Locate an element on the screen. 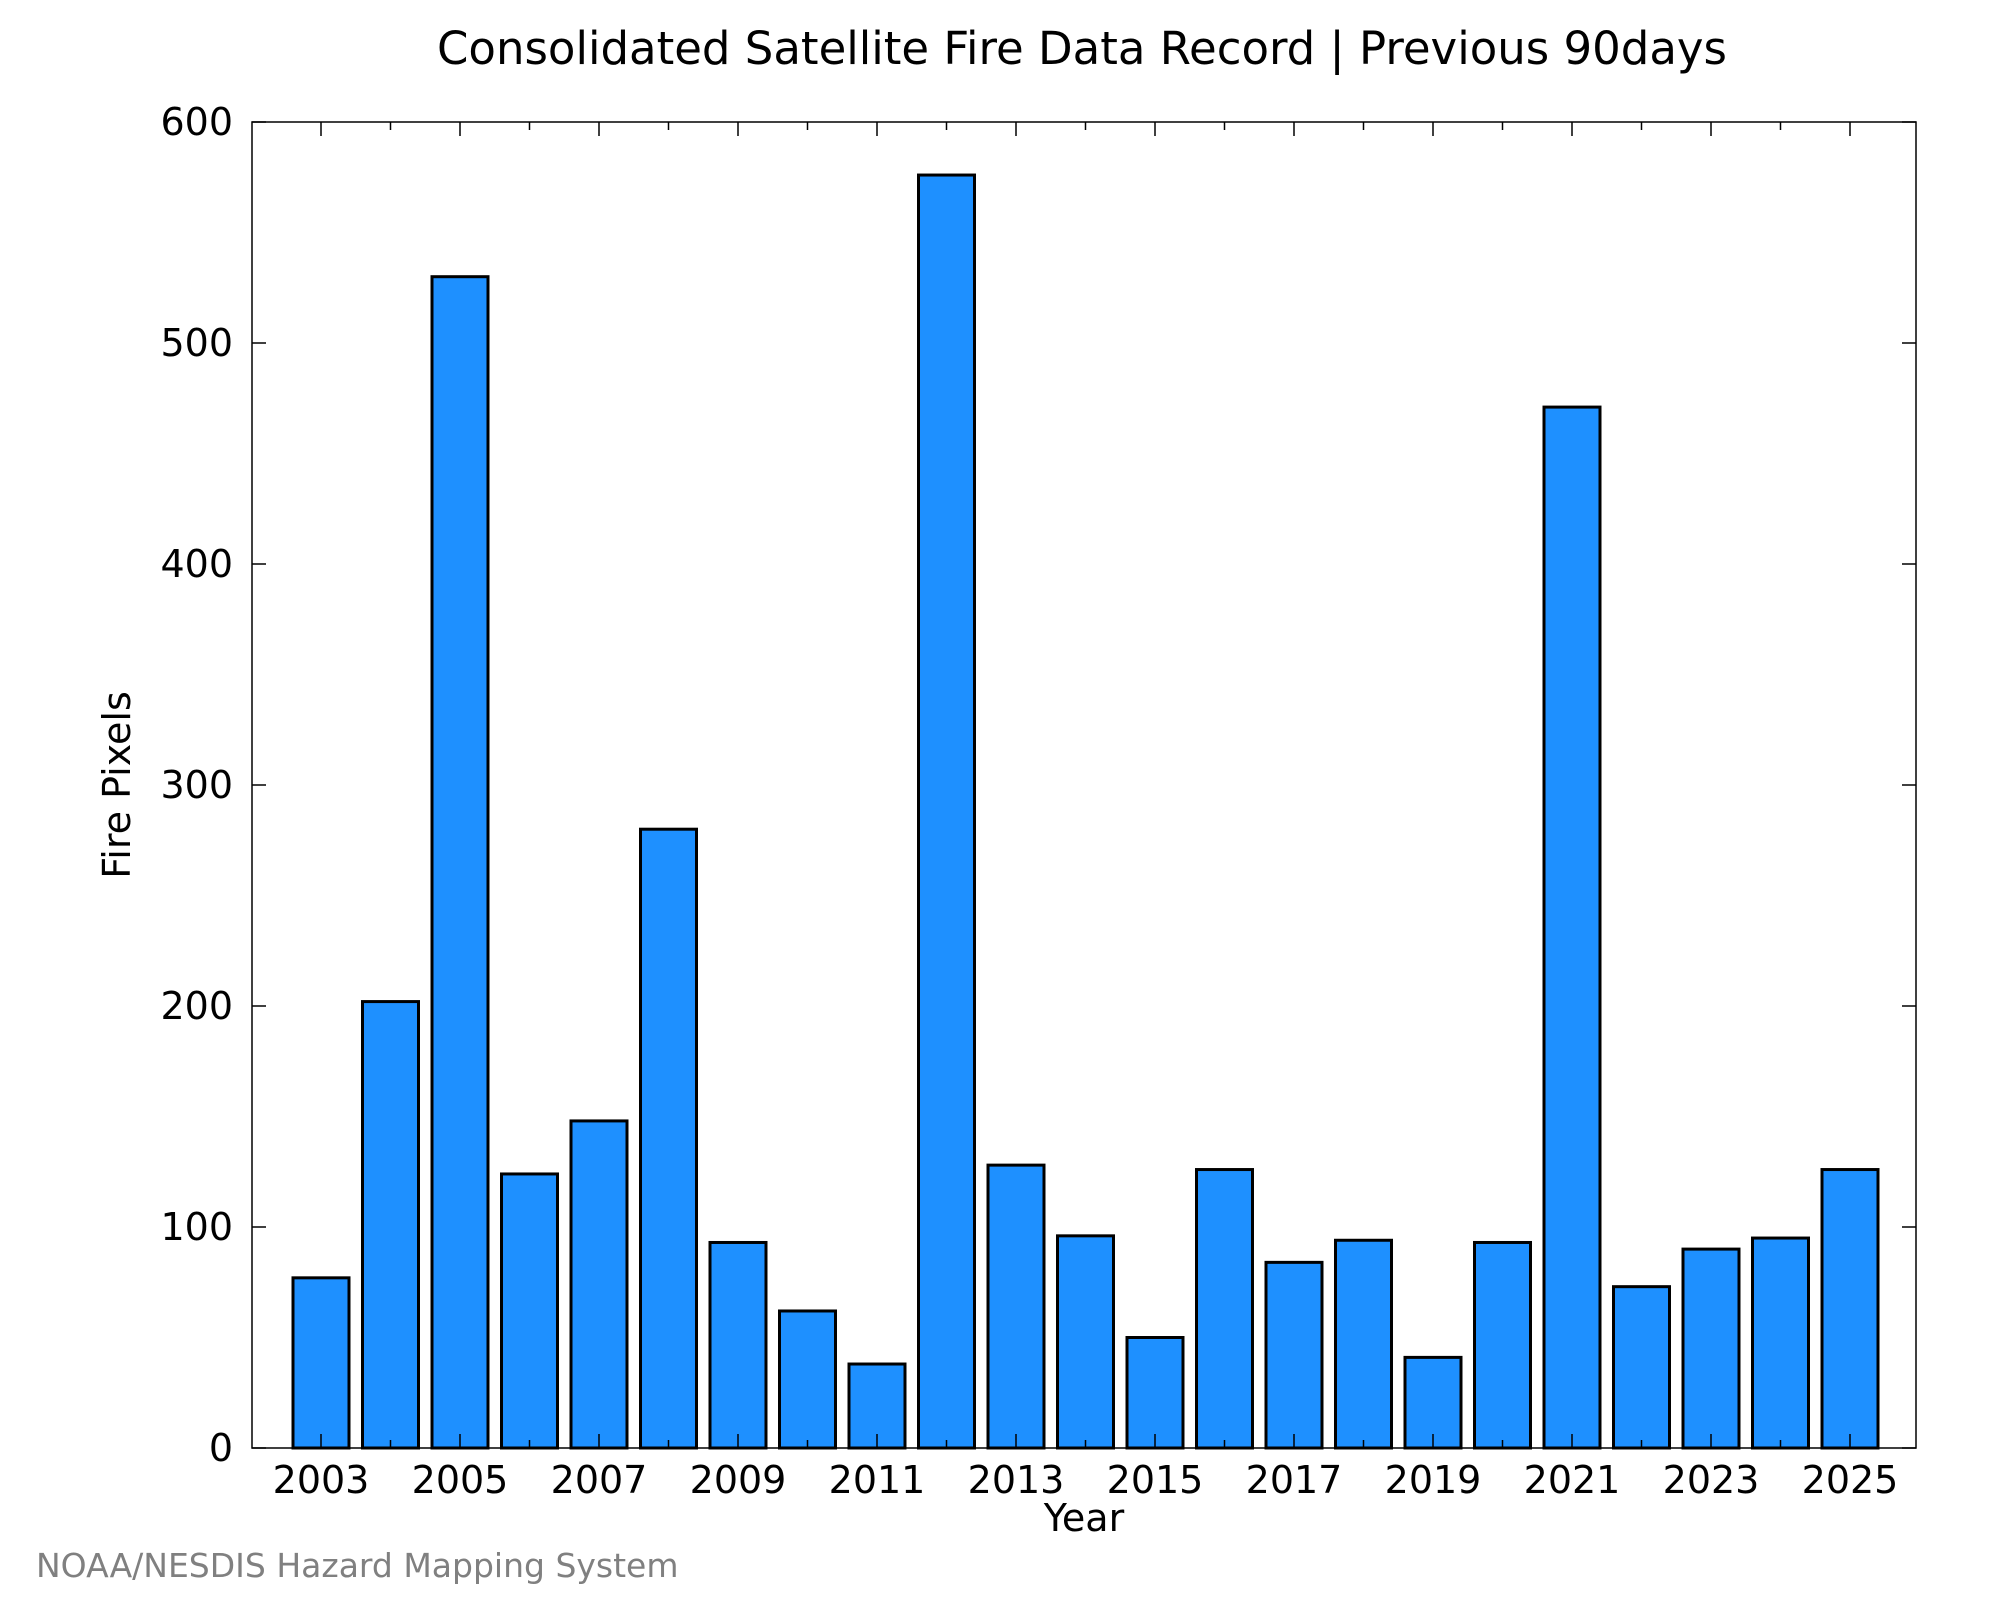 This screenshot has width=2000, height=1600. x-axis-label: Year is located at coordinates (1084, 1518).